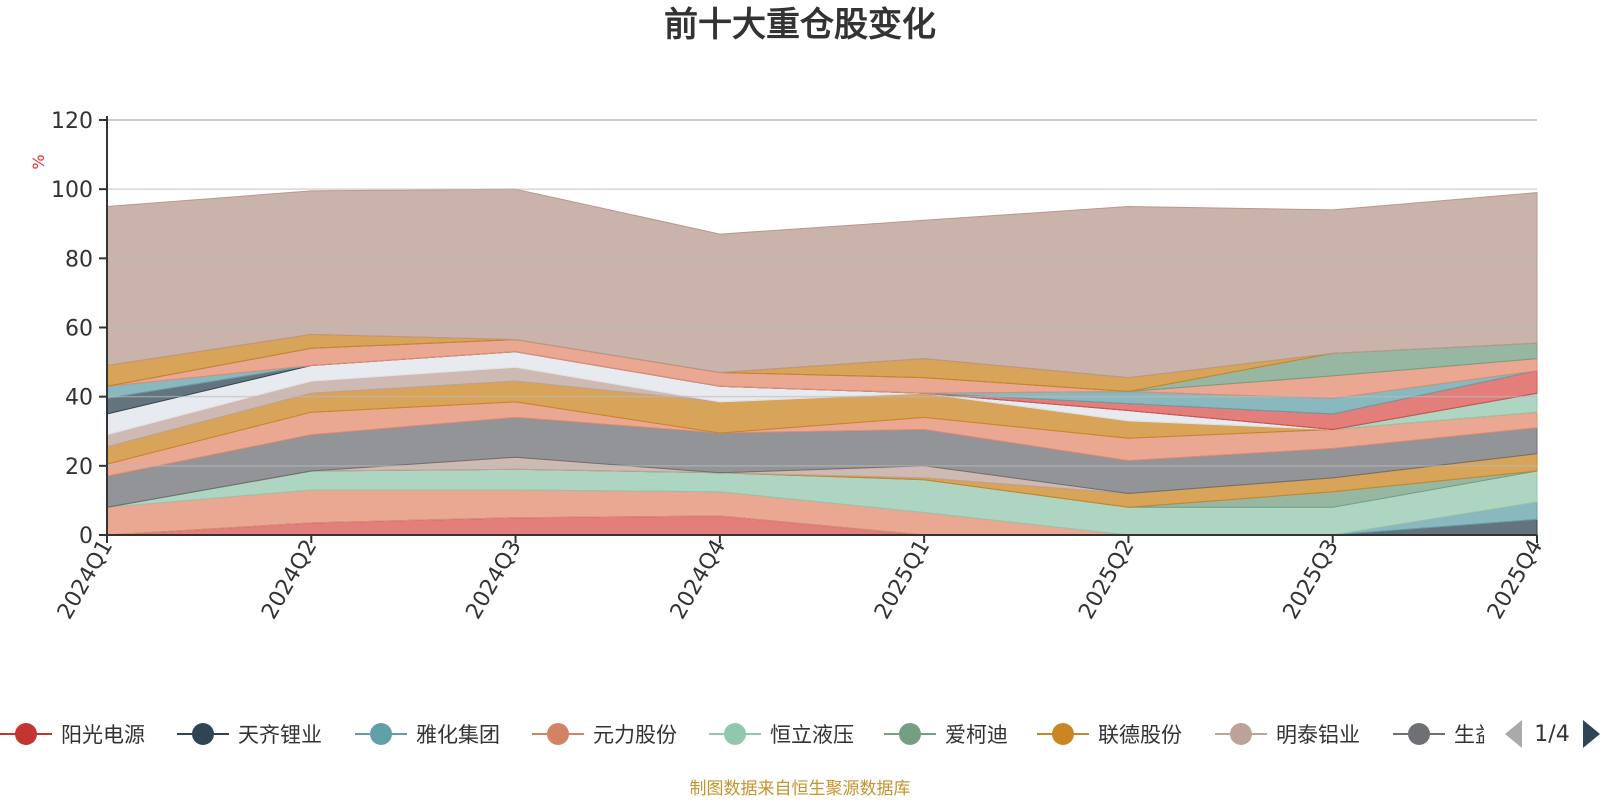  What do you see at coordinates (1140, 735) in the screenshot?
I see `legend-label: 联德股份` at bounding box center [1140, 735].